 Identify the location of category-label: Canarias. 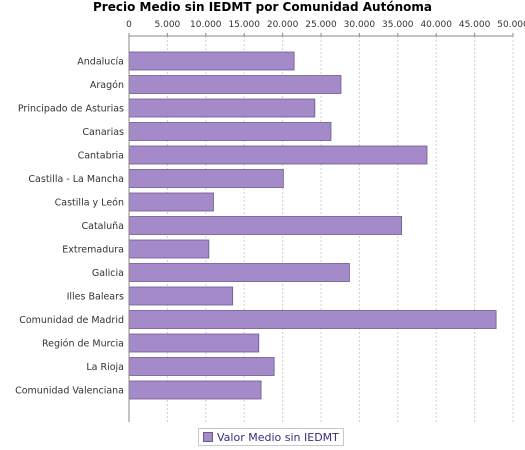
(103, 132).